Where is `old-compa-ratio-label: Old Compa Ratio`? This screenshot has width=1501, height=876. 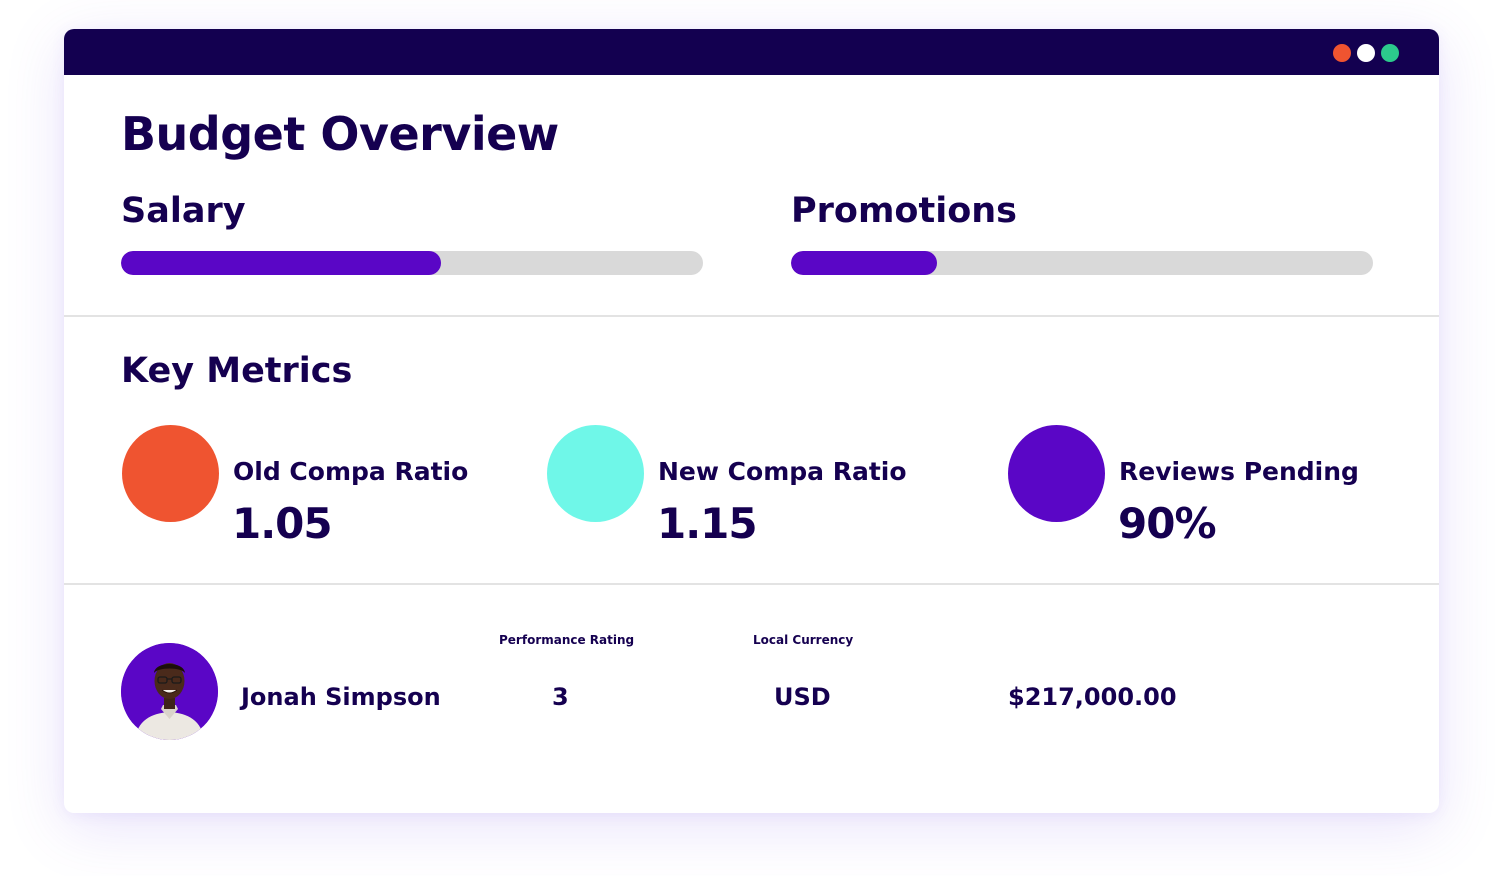 old-compa-ratio-label: Old Compa Ratio is located at coordinates (351, 471).